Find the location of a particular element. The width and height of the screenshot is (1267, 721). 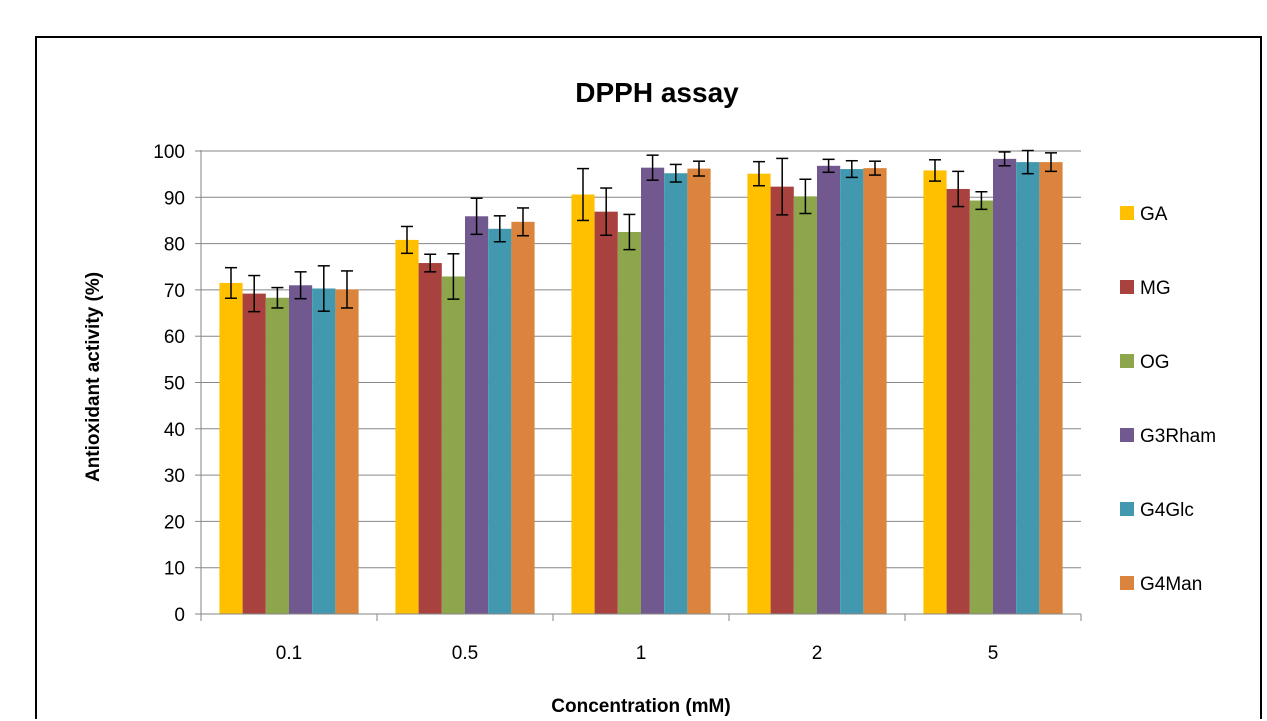

x-tick-label: 2 is located at coordinates (817, 653).